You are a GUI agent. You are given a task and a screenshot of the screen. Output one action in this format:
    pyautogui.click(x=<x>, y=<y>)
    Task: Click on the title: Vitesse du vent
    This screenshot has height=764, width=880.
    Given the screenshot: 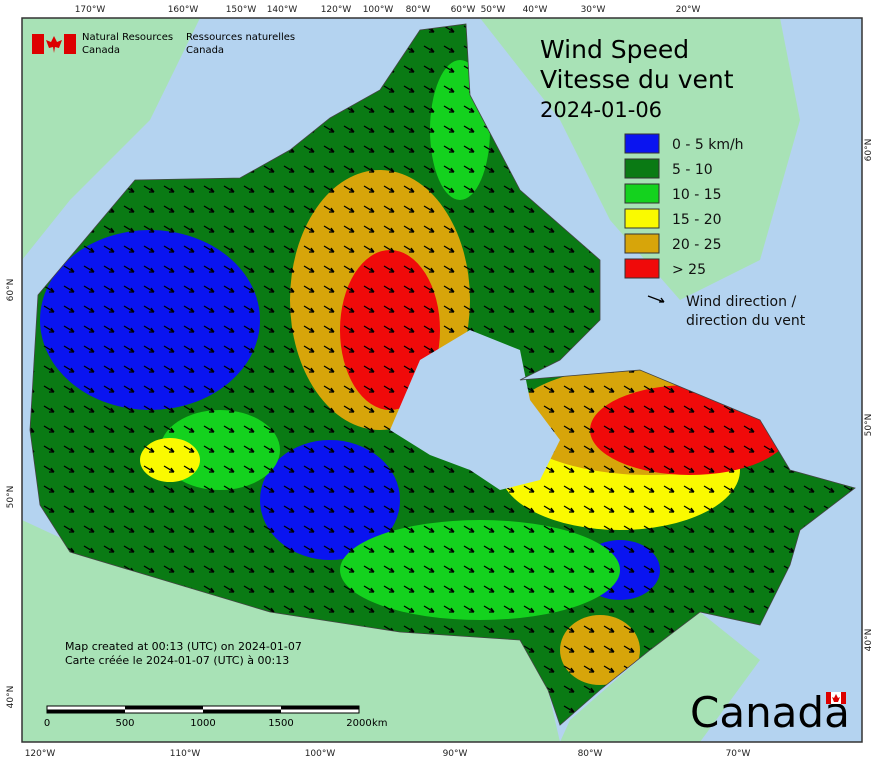 What is the action you would take?
    pyautogui.click(x=637, y=79)
    